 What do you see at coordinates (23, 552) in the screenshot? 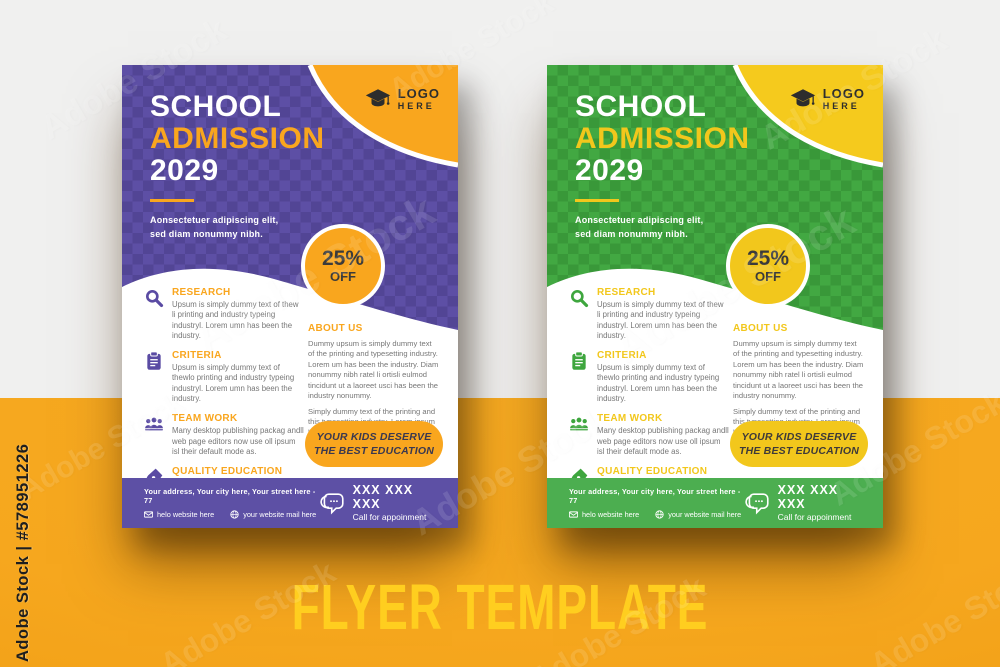
I see `stock-id-watermark: Adobe Stock | #578951226` at bounding box center [23, 552].